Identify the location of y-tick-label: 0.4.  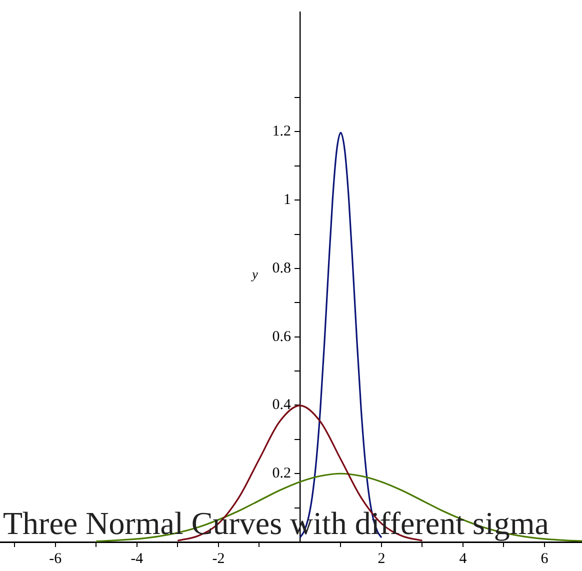
(282, 405).